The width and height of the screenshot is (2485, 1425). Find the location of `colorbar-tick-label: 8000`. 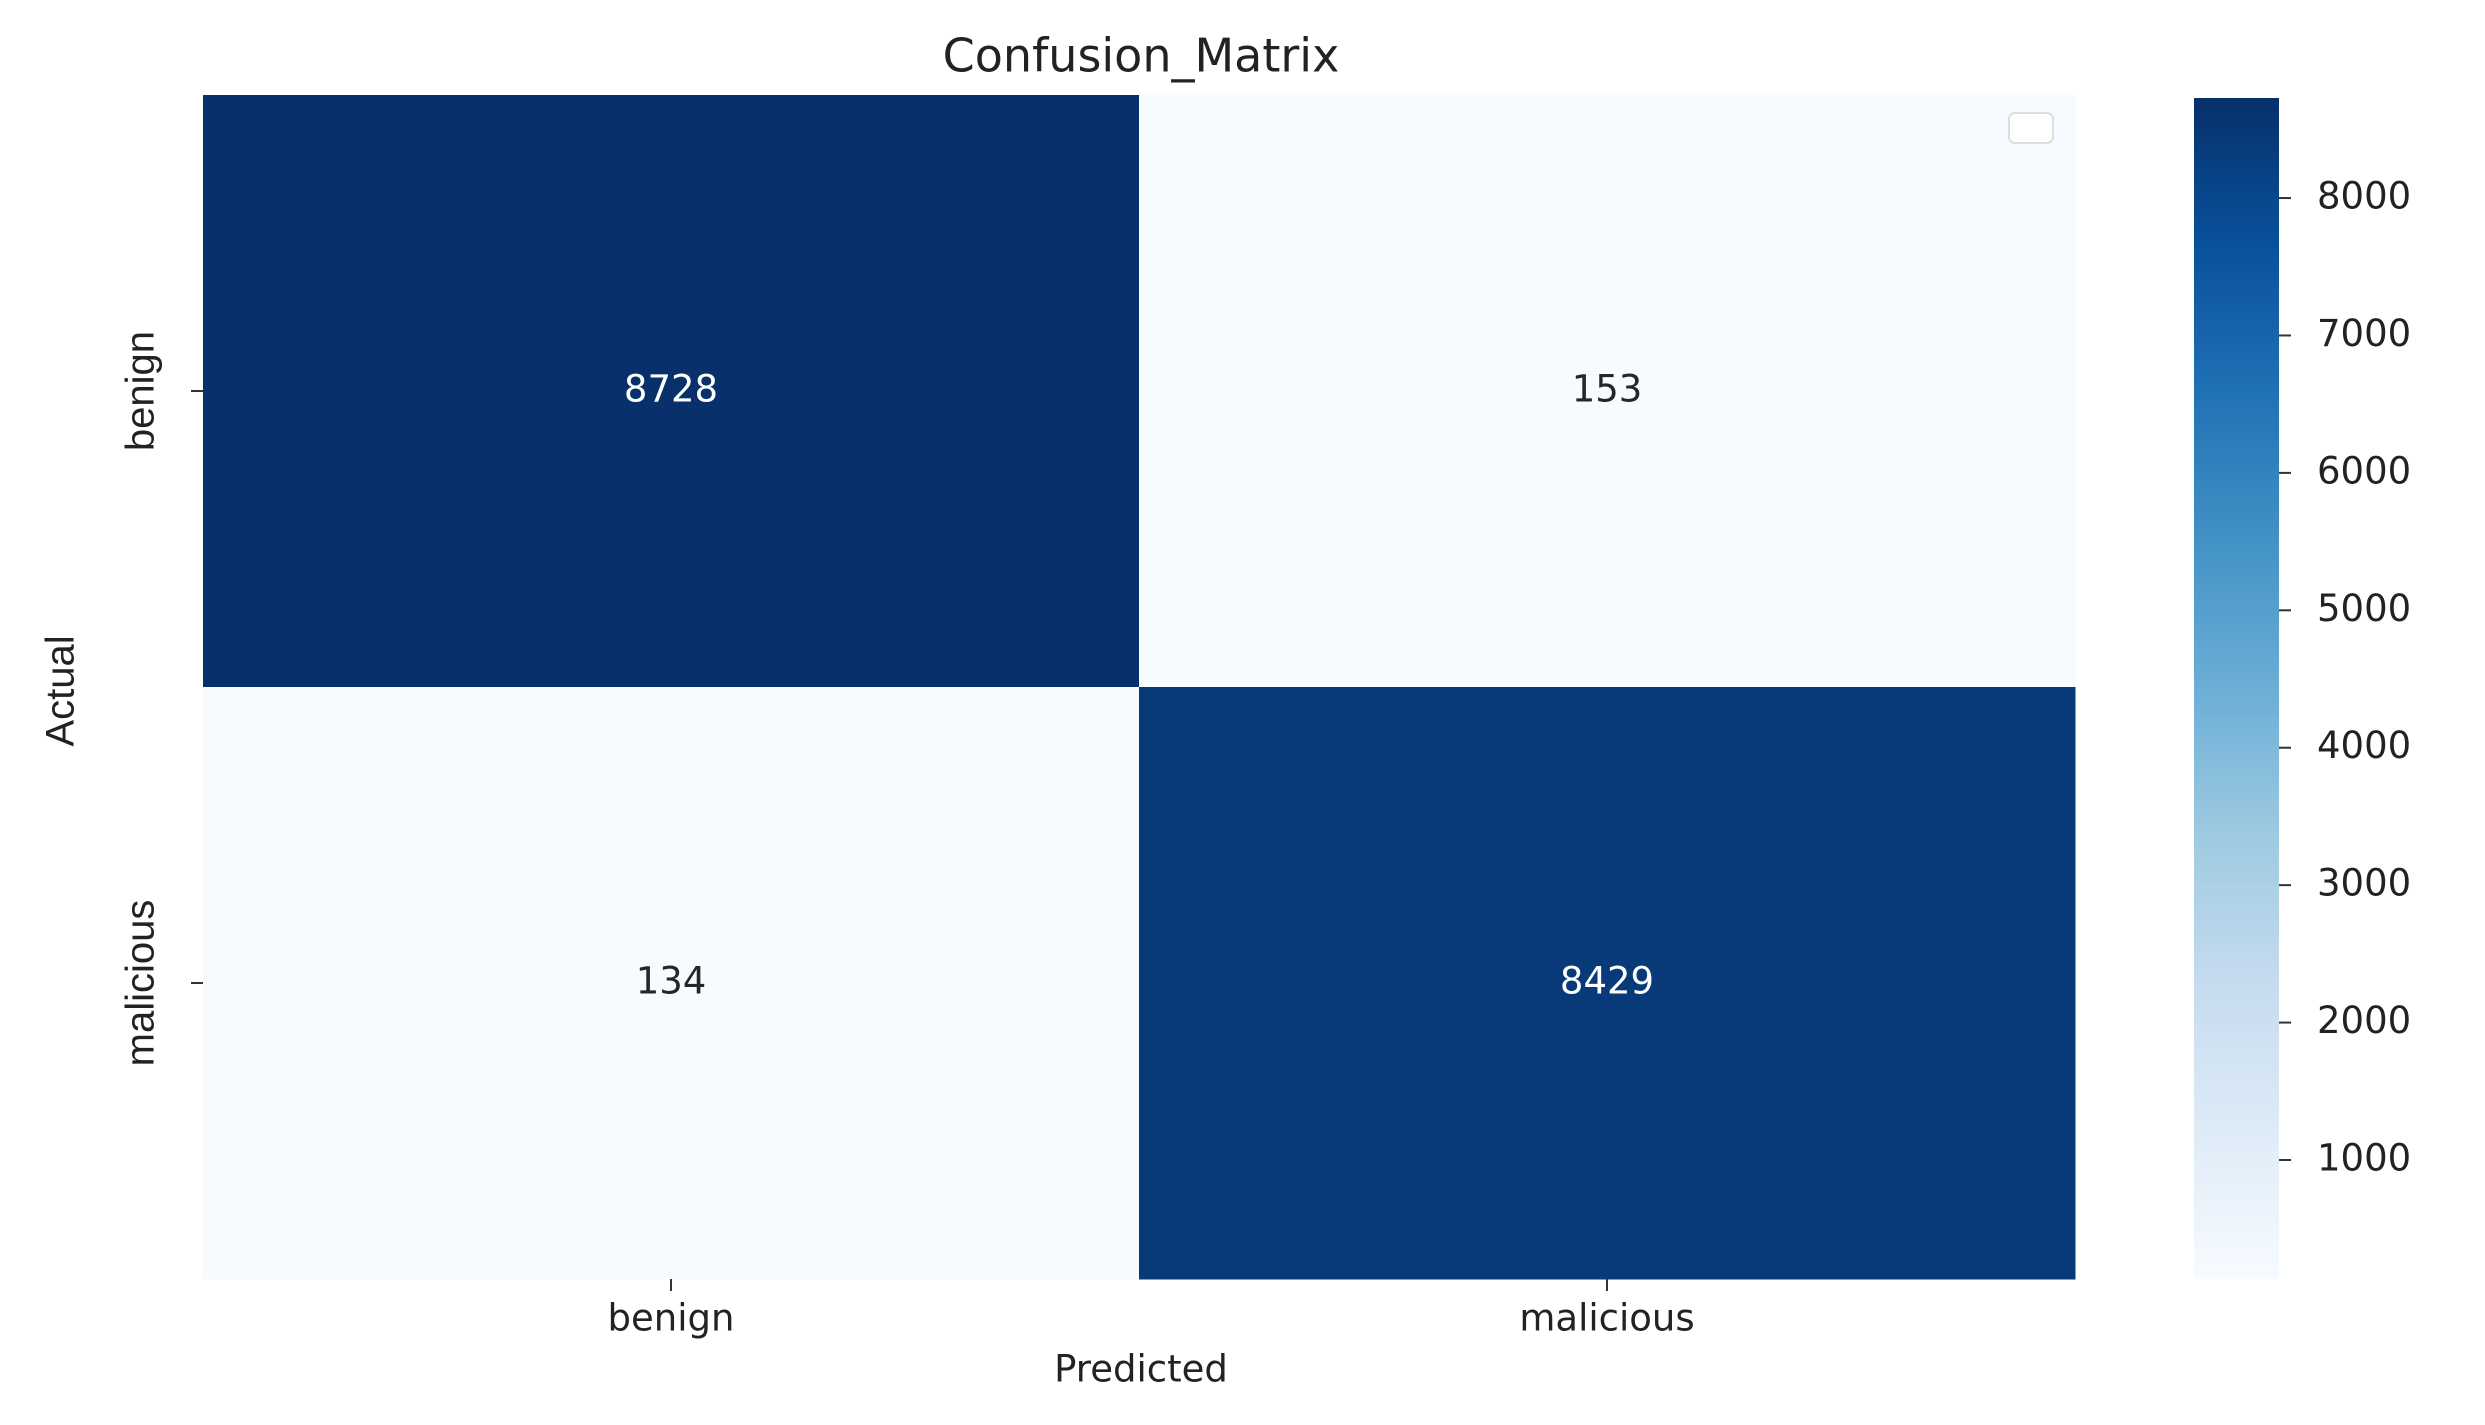

colorbar-tick-label: 8000 is located at coordinates (2364, 196).